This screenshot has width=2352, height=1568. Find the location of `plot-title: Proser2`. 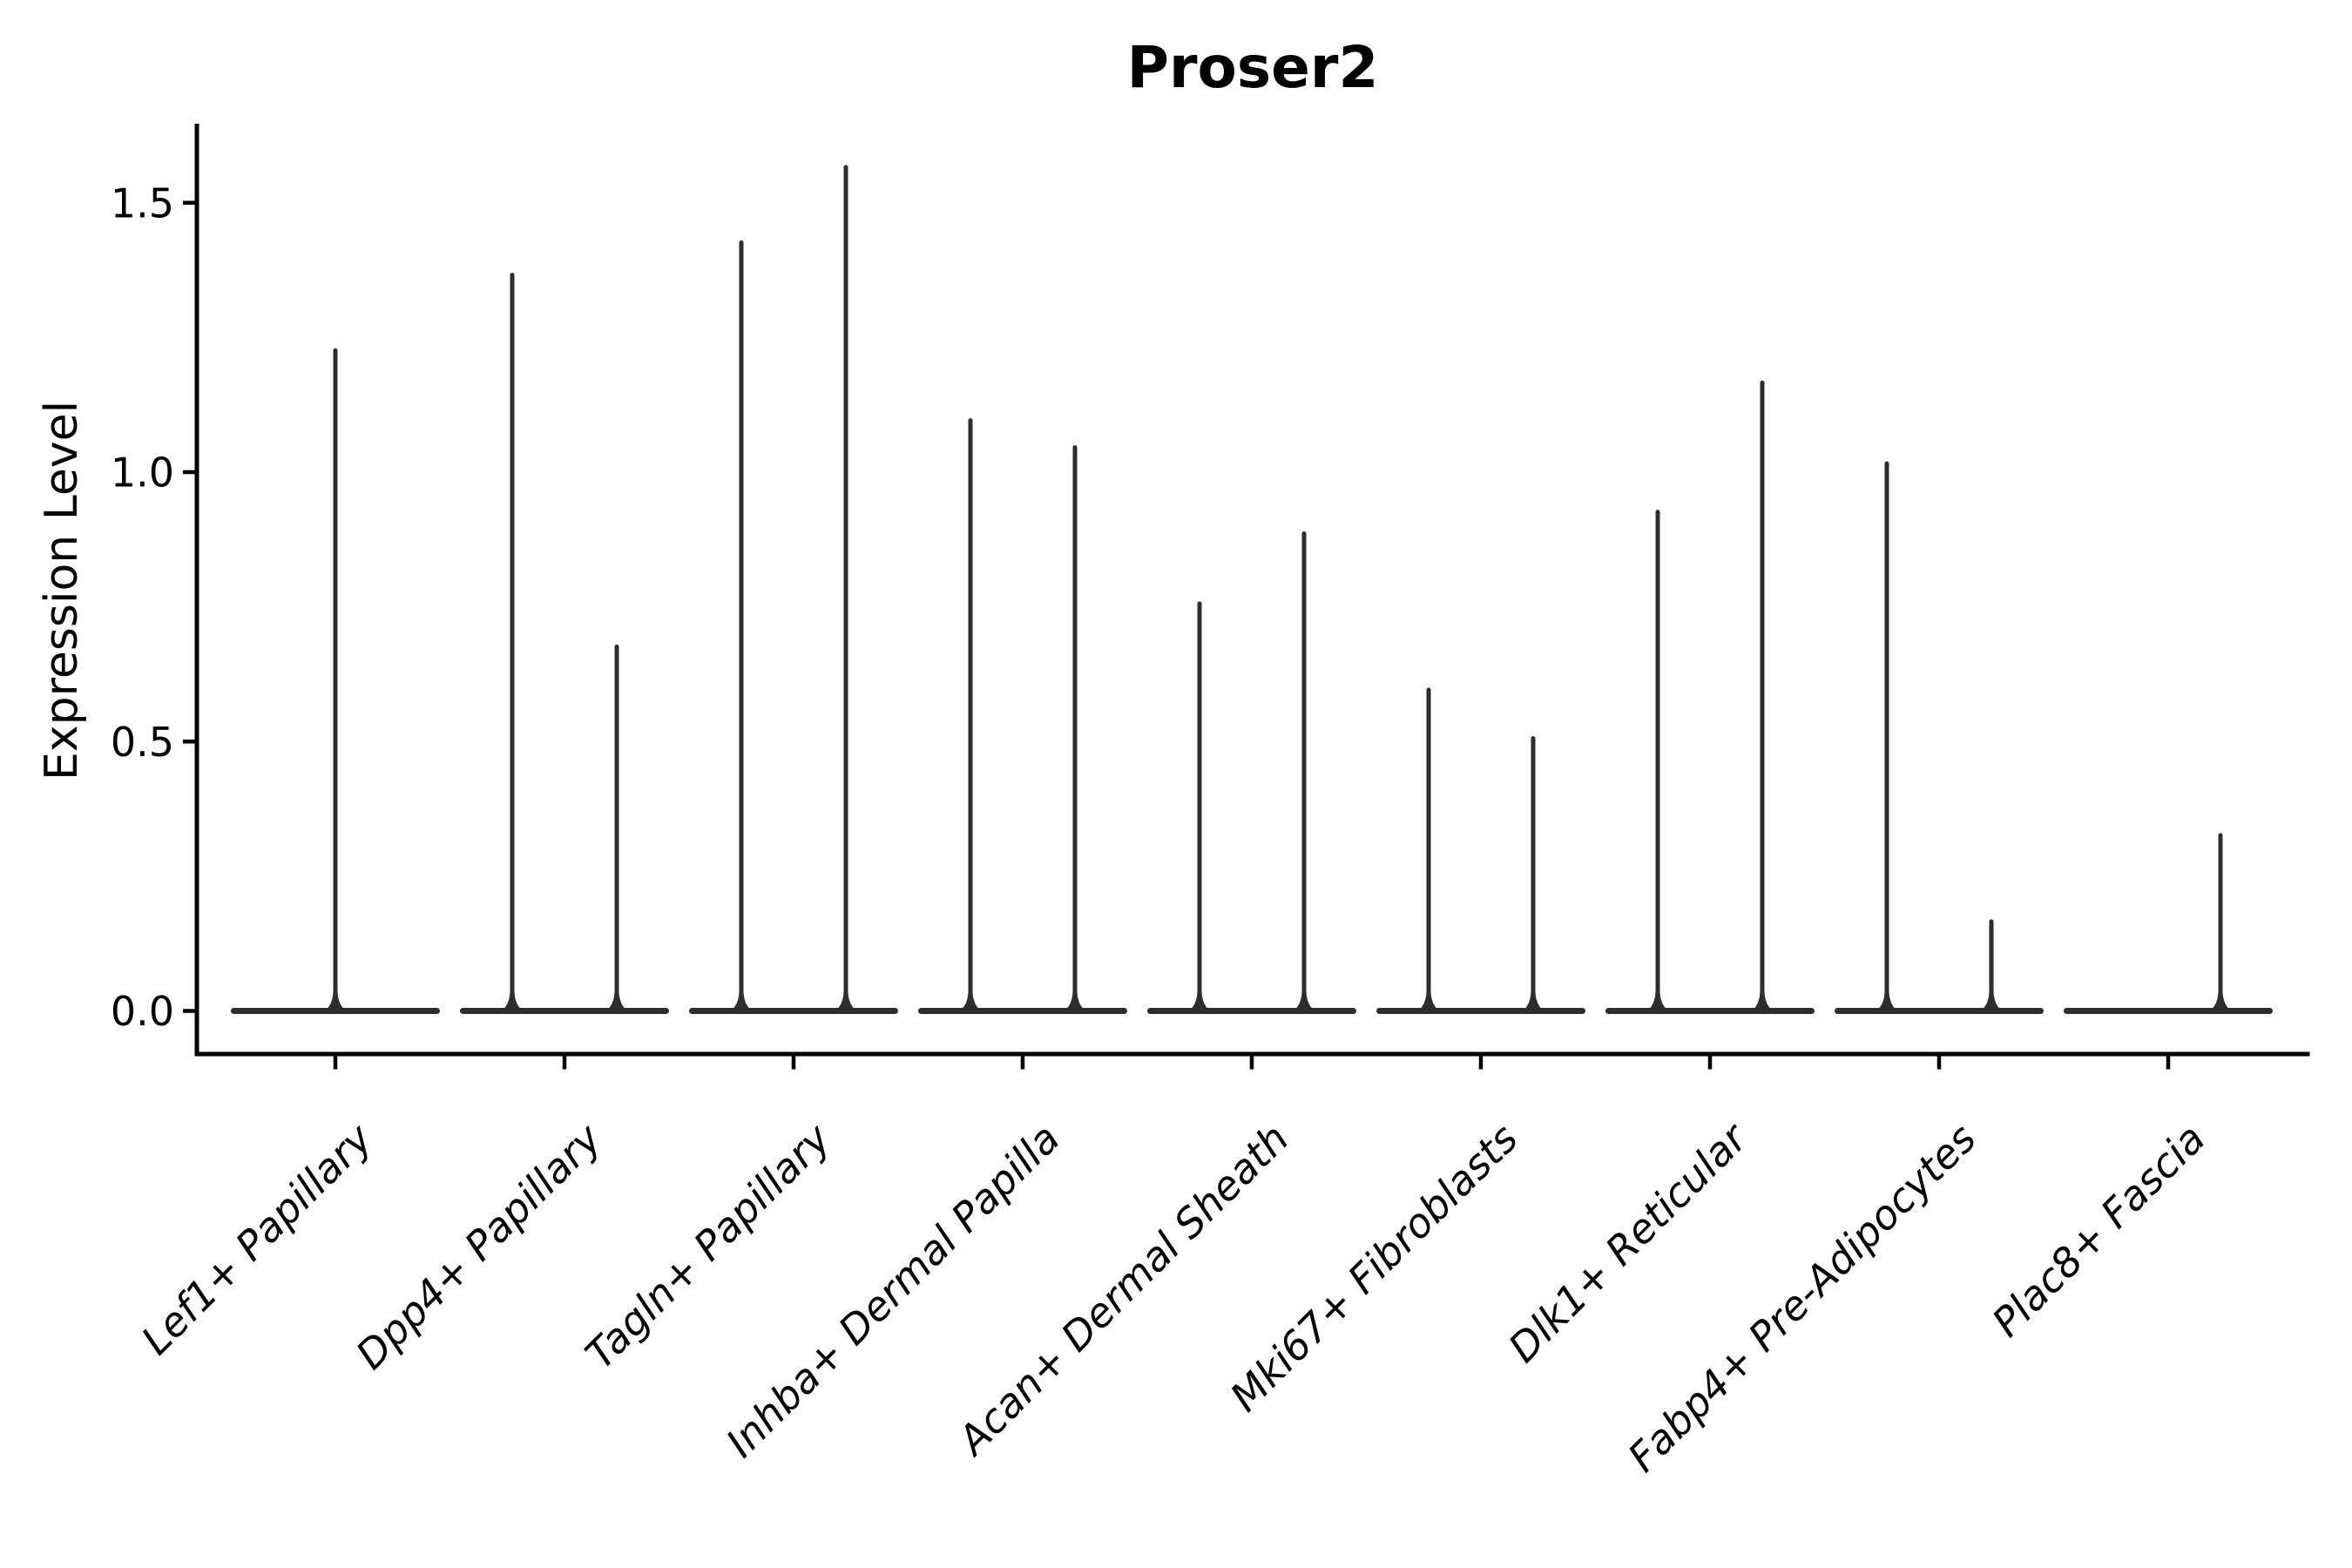

plot-title: Proser2 is located at coordinates (1253, 67).